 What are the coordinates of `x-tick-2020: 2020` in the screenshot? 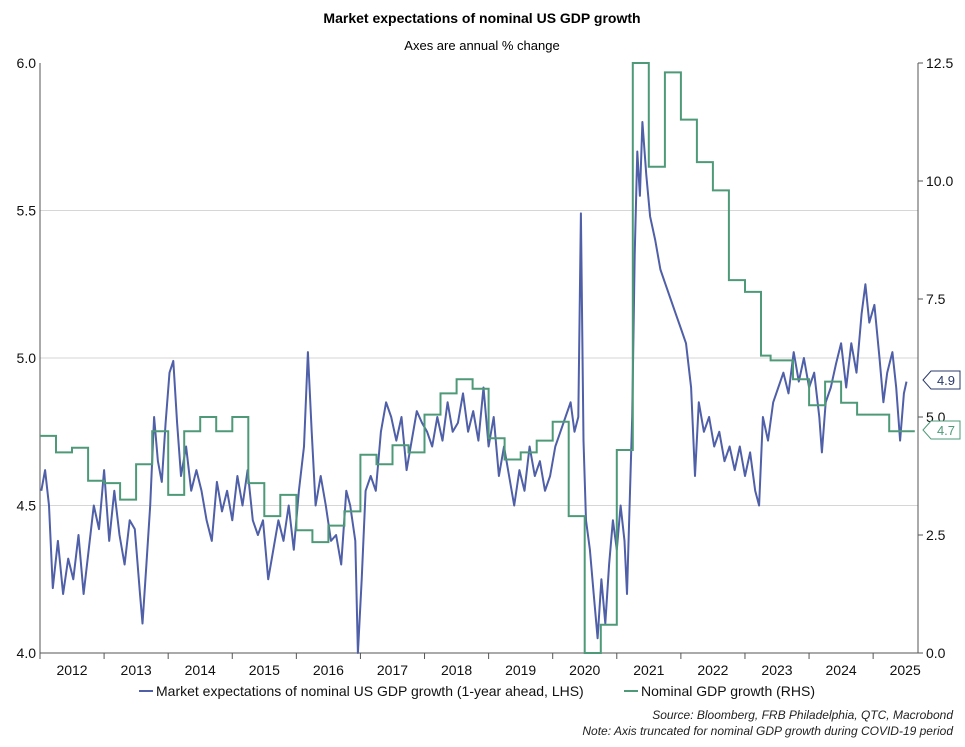 It's located at (584, 670).